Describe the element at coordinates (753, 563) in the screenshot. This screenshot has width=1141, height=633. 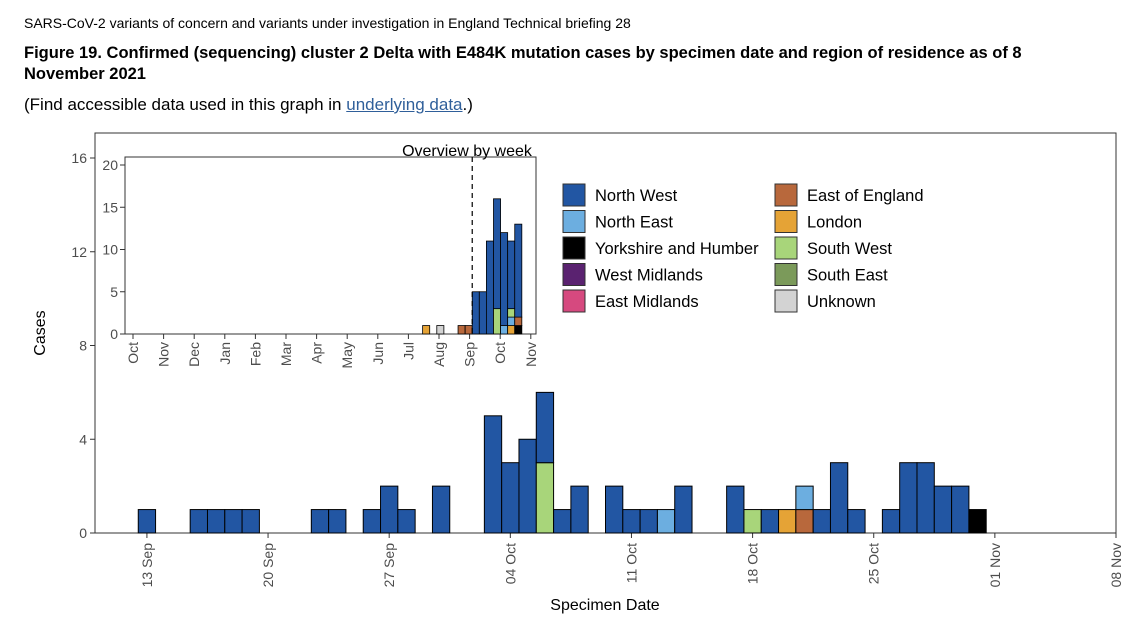
I see `x-tick-label: 18 Oct` at that location.